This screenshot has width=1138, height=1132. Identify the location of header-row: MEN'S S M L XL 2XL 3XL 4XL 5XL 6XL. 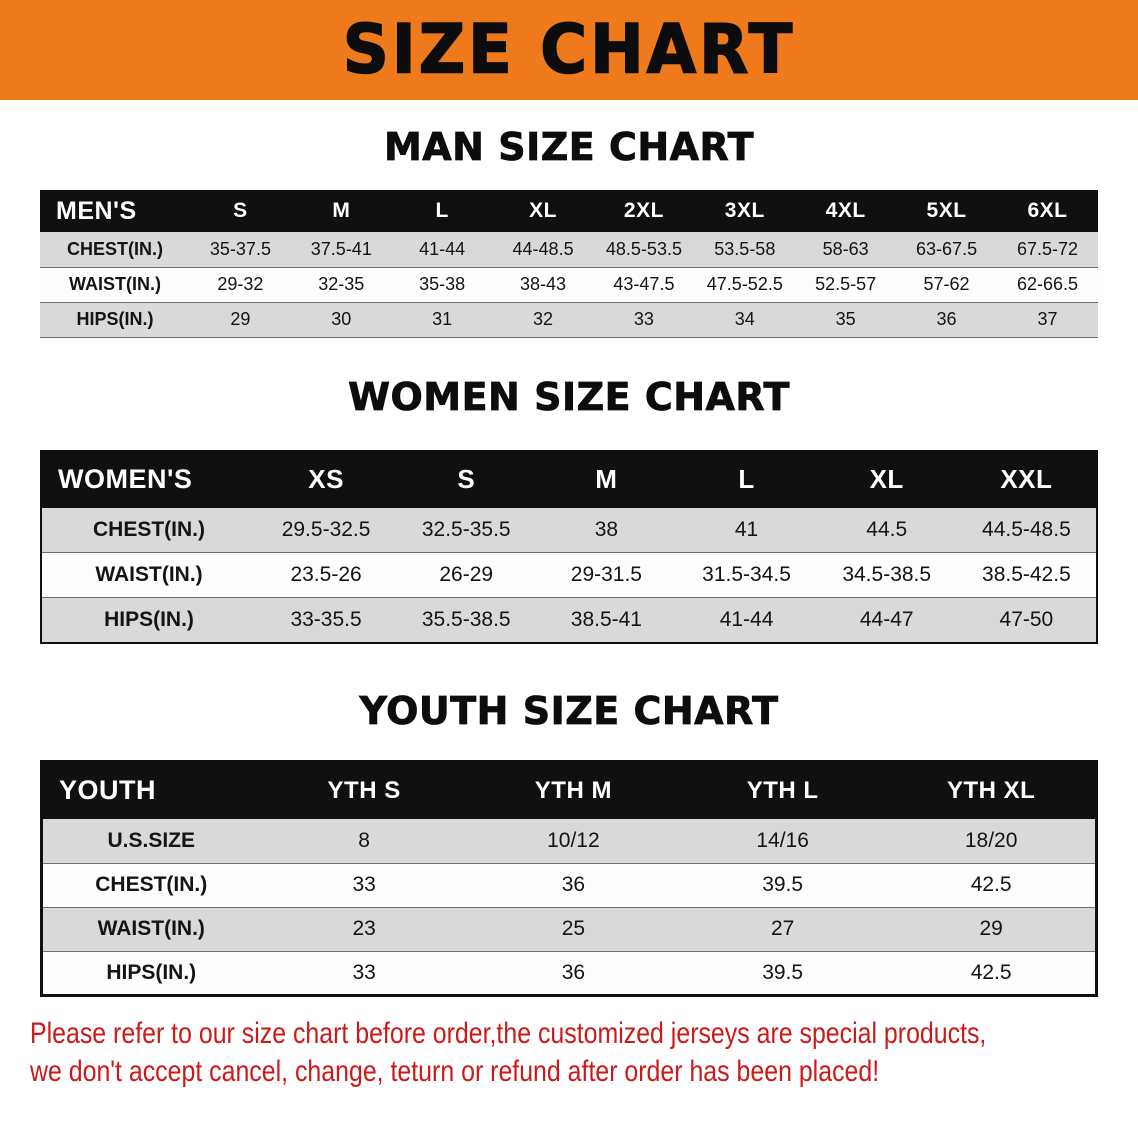
(569, 211).